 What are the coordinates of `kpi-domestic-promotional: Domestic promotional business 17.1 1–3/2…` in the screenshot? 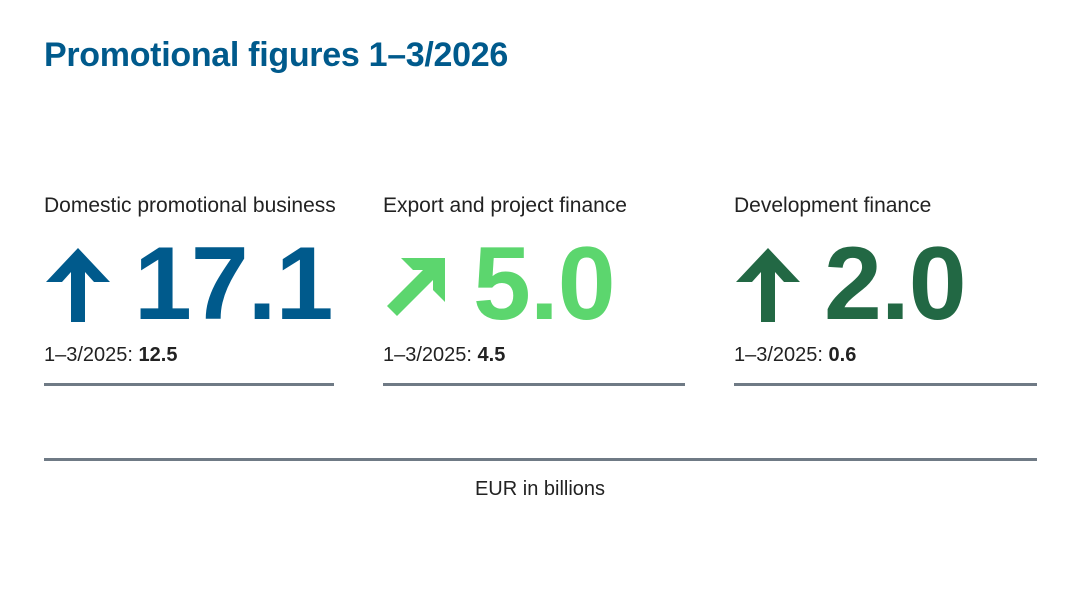 It's located at (190, 289).